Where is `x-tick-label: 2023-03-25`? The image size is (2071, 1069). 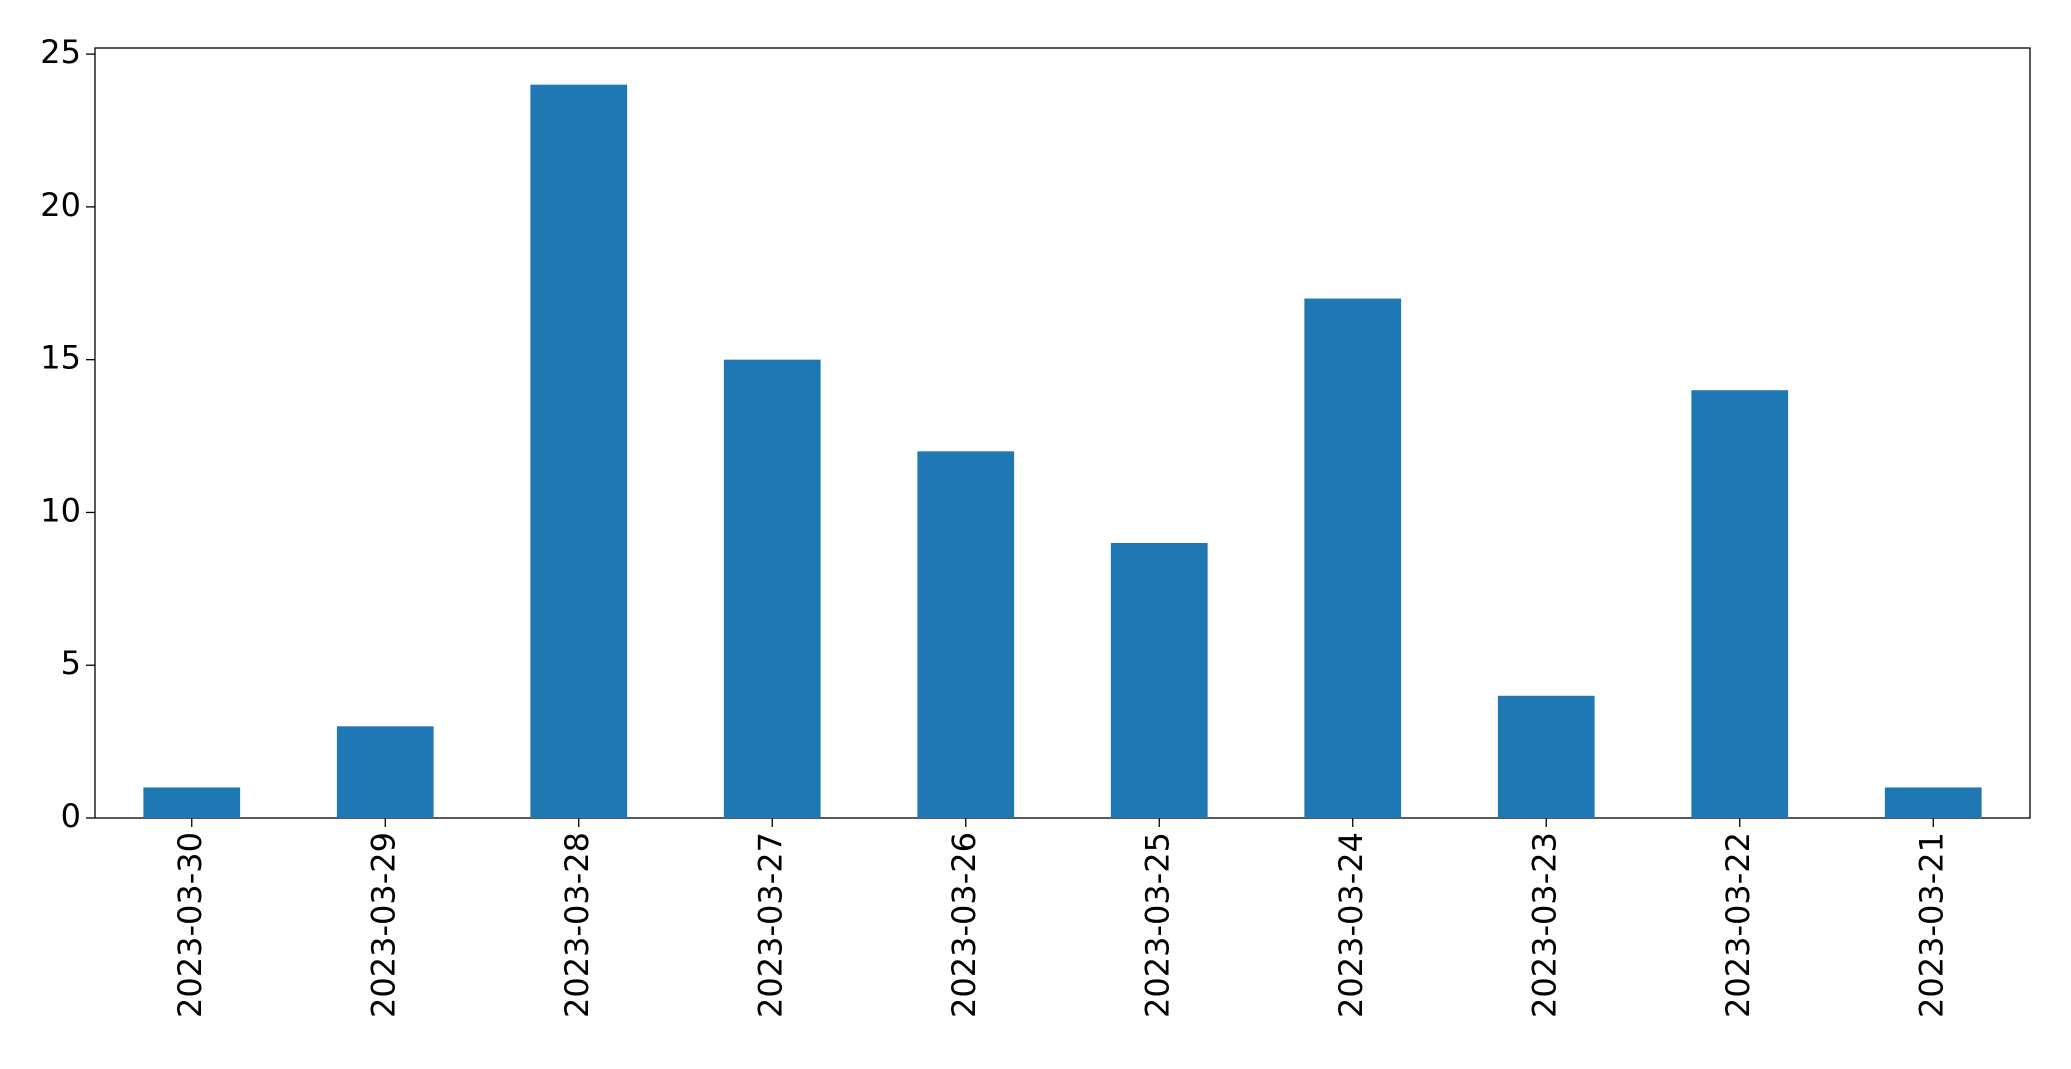 x-tick-label: 2023-03-25 is located at coordinates (1157, 925).